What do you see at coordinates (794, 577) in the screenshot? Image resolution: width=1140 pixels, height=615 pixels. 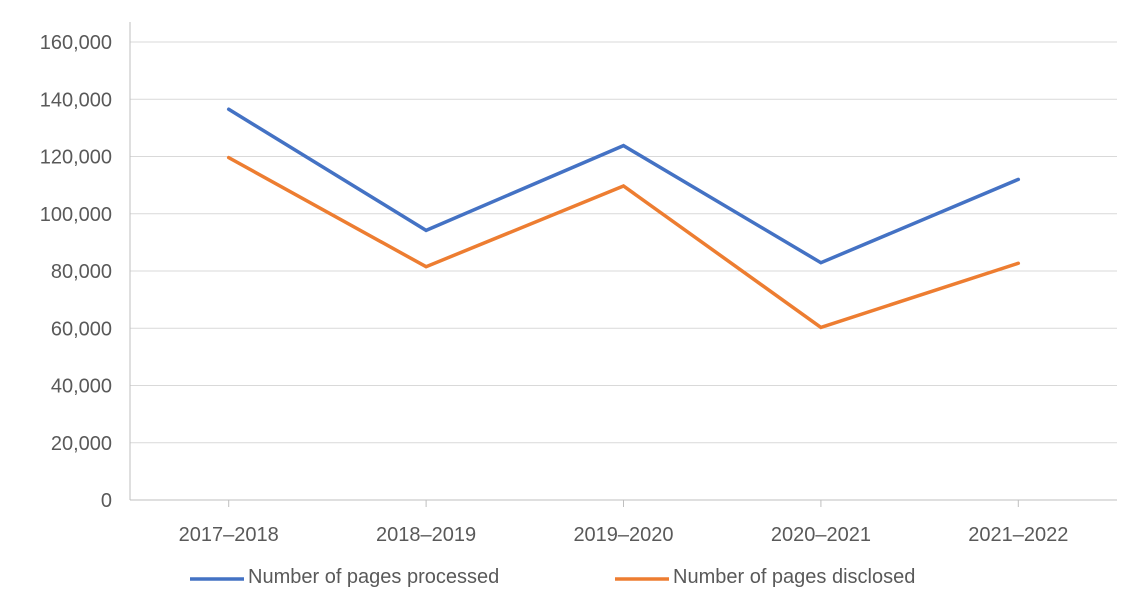 I see `legend-label: Number of pages disclosed` at bounding box center [794, 577].